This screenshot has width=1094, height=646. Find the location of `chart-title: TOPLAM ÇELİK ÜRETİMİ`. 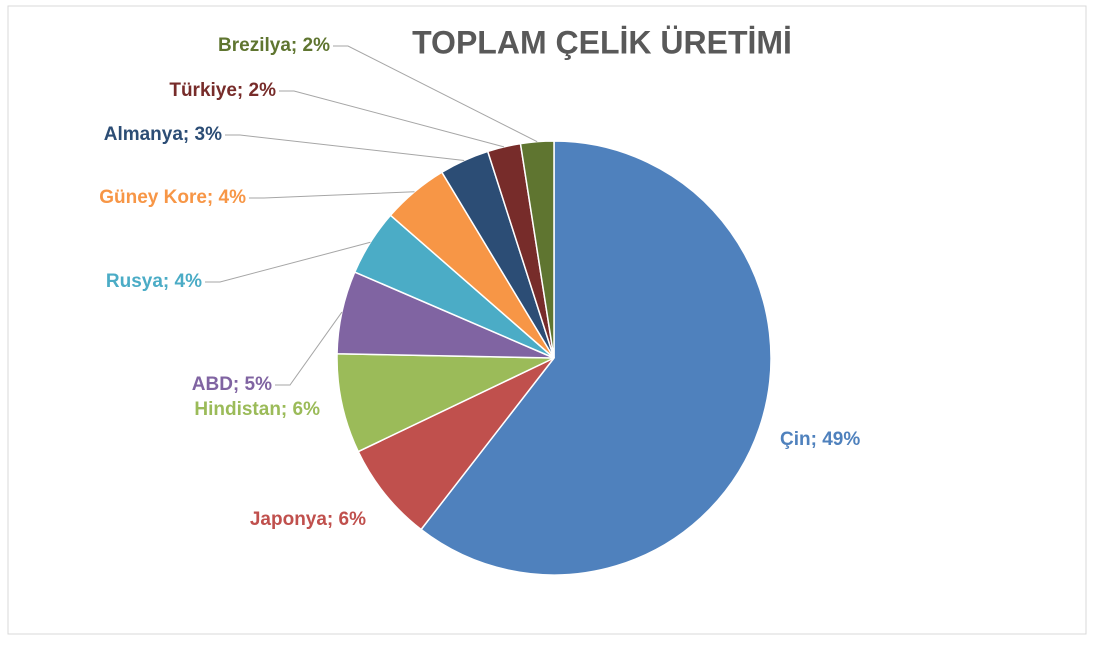

chart-title: TOPLAM ÇELİK ÜRETİMİ is located at coordinates (602, 42).